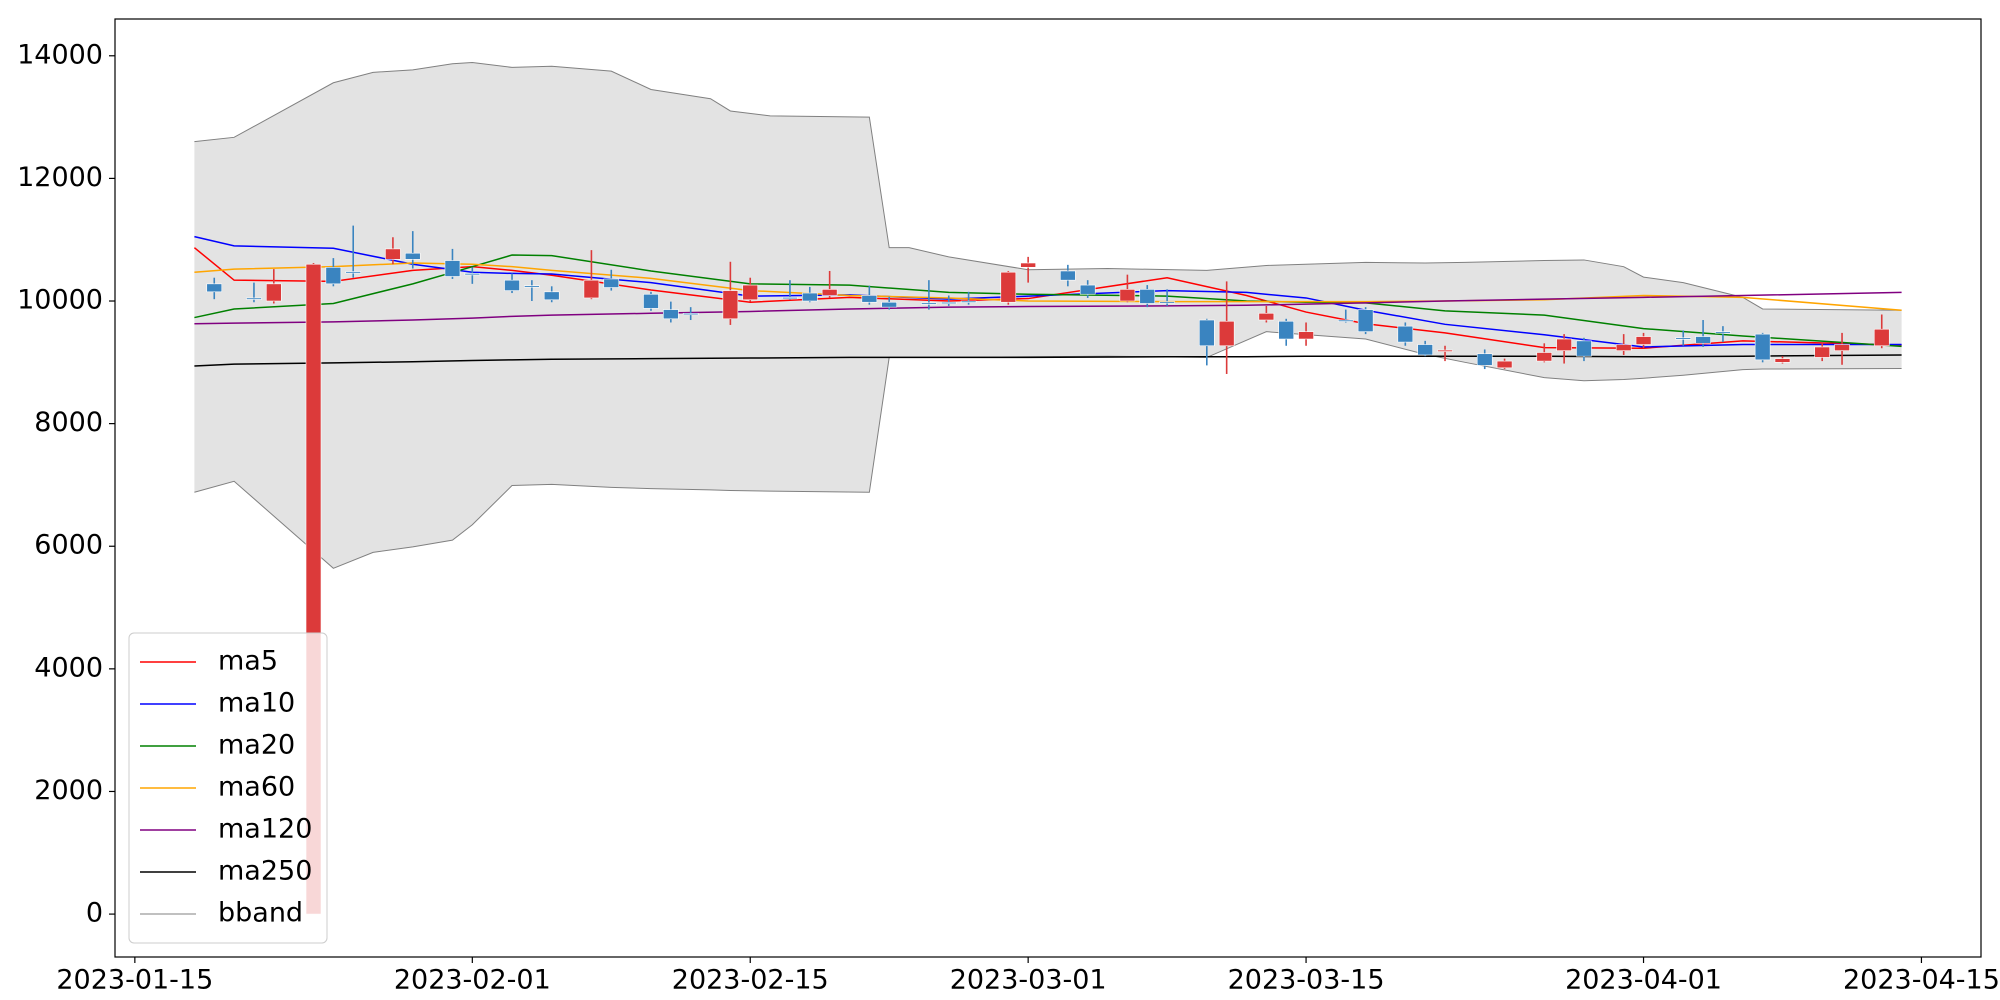  What do you see at coordinates (1921, 980) in the screenshot?
I see `x-tick-label: 2023-04-15` at bounding box center [1921, 980].